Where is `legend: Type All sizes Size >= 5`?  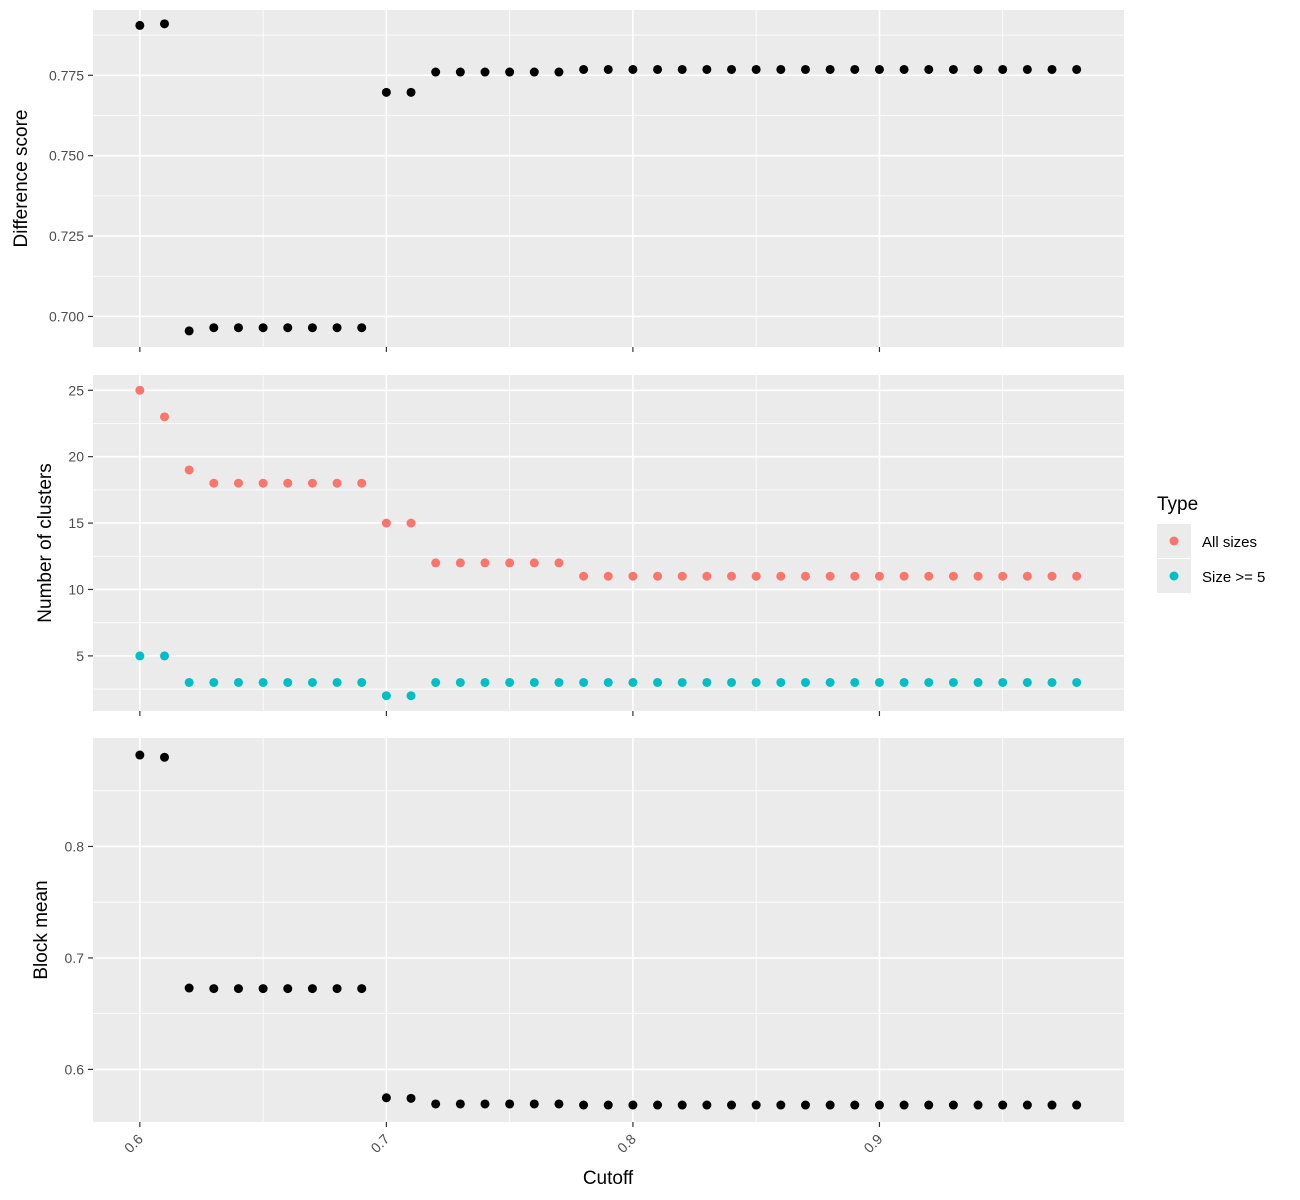 legend: Type All sizes Size >= 5 is located at coordinates (1211, 543).